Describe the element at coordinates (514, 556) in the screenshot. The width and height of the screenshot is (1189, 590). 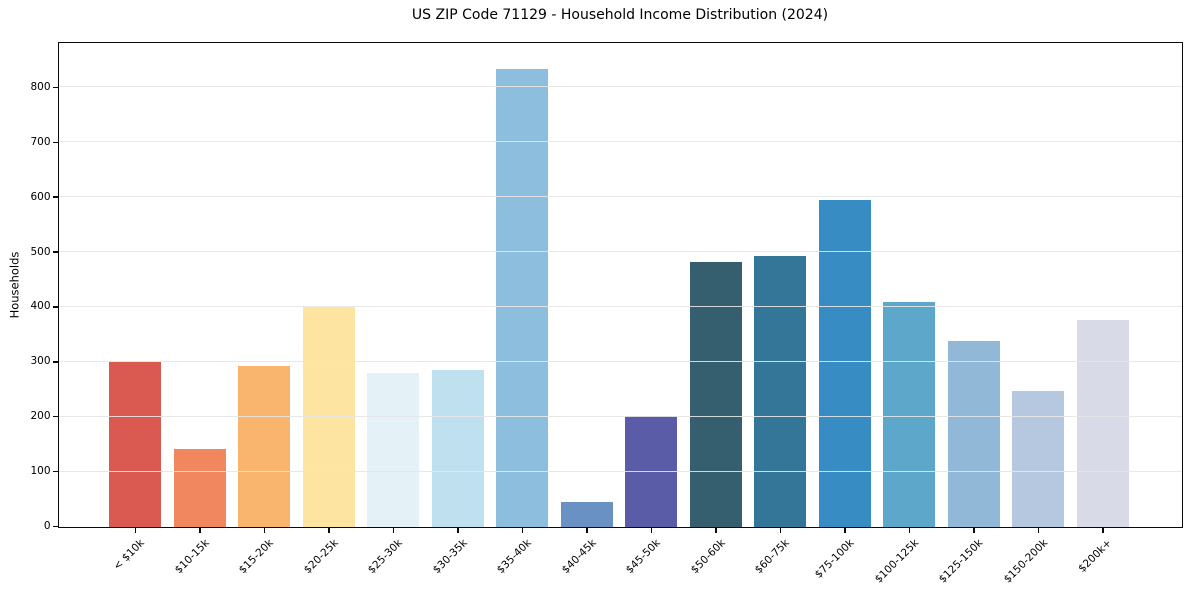
I see `x-tick-label: $35-40k` at that location.